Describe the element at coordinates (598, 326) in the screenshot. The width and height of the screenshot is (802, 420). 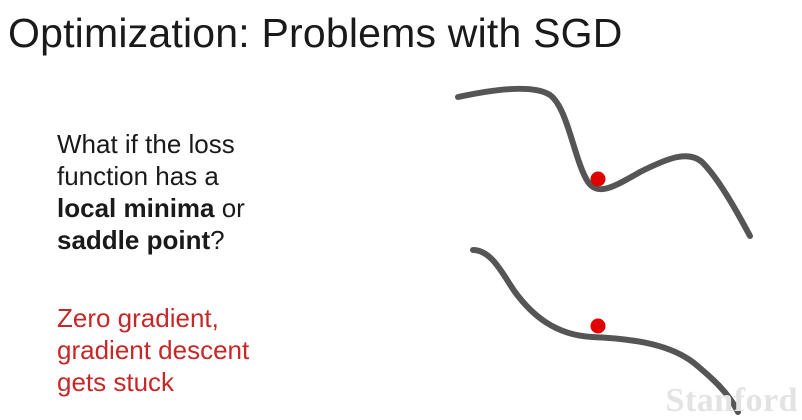
I see `saddle-point-point` at that location.